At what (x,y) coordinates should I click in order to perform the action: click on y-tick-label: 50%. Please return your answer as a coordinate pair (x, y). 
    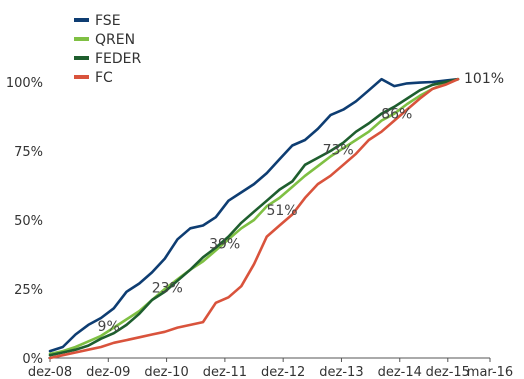
    Looking at the image, I should click on (28, 221).